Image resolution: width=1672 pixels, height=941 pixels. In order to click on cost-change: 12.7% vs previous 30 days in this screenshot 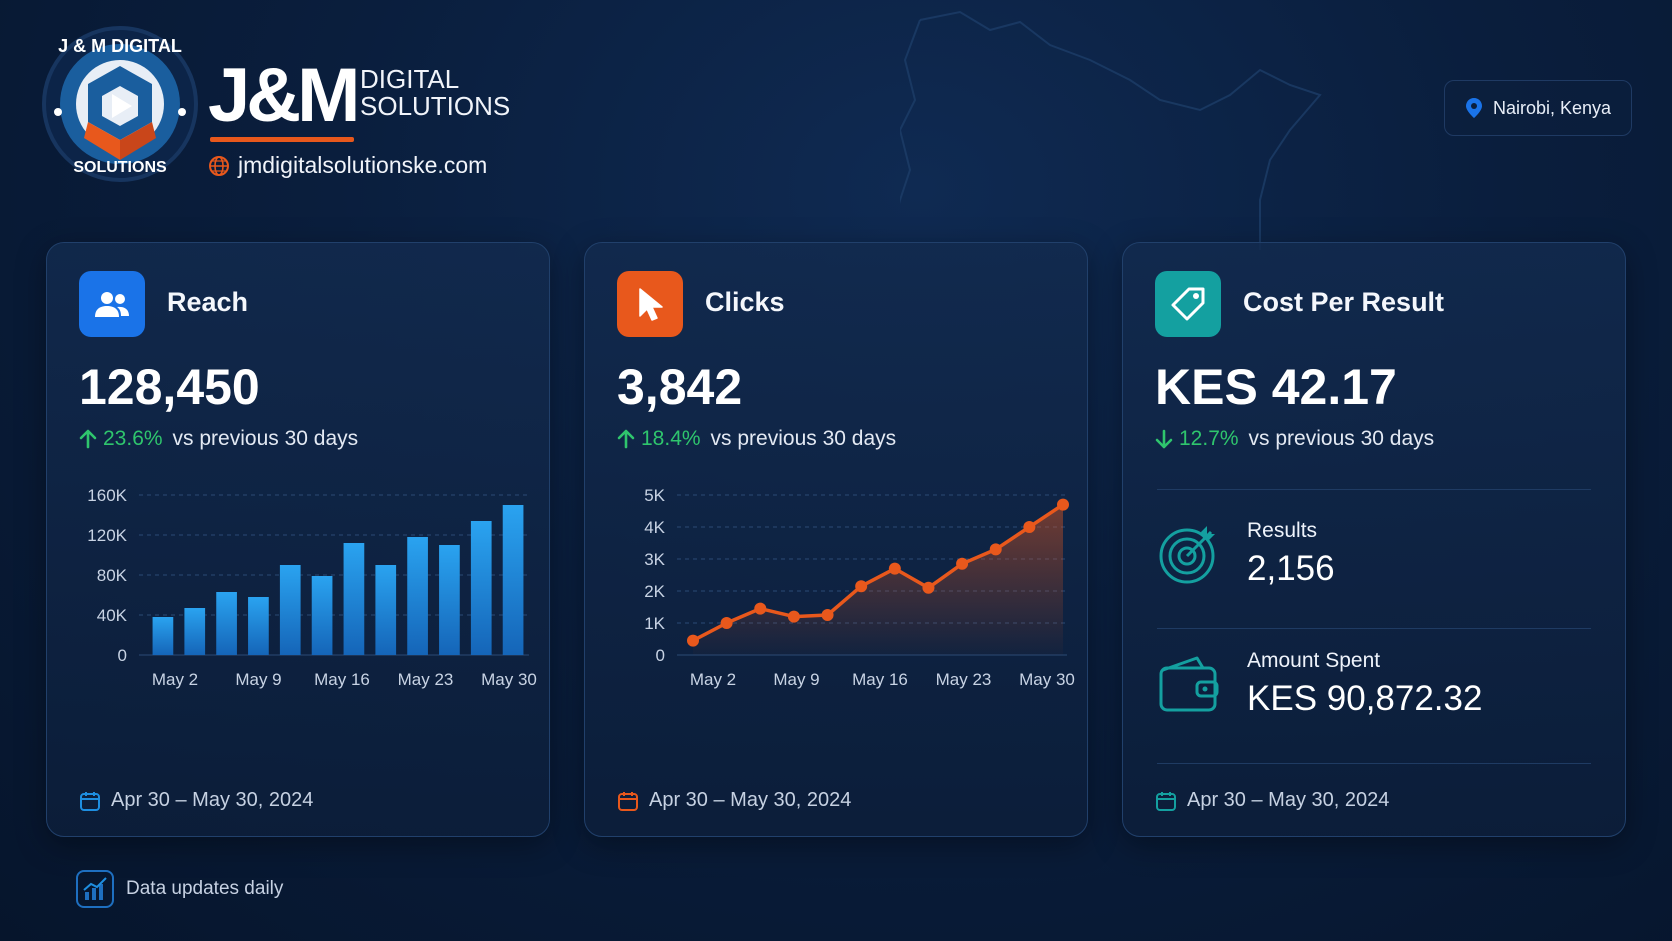, I will do `click(1294, 439)`.